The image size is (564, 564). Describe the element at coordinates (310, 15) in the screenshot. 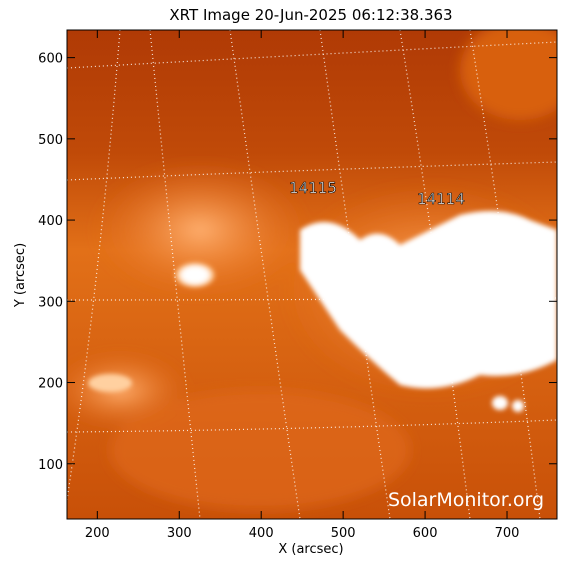

I see `title: XRT Image 20-Jun-2025 06:12:38.363` at that location.